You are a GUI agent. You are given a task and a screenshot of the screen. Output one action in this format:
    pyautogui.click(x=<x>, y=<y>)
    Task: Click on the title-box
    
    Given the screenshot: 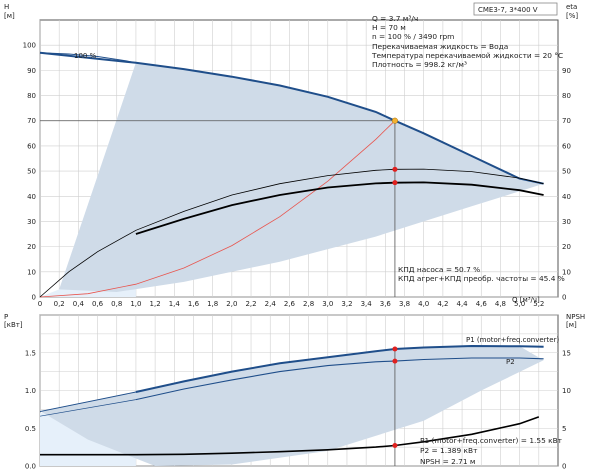 What is the action you would take?
    pyautogui.click(x=515, y=9)
    